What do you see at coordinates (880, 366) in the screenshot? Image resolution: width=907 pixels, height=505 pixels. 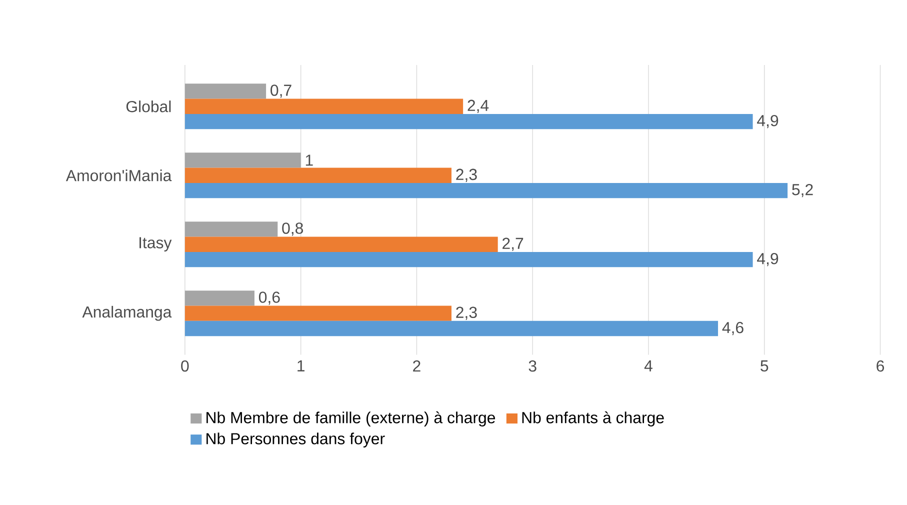 I see `x-tick-label: 6` at bounding box center [880, 366].